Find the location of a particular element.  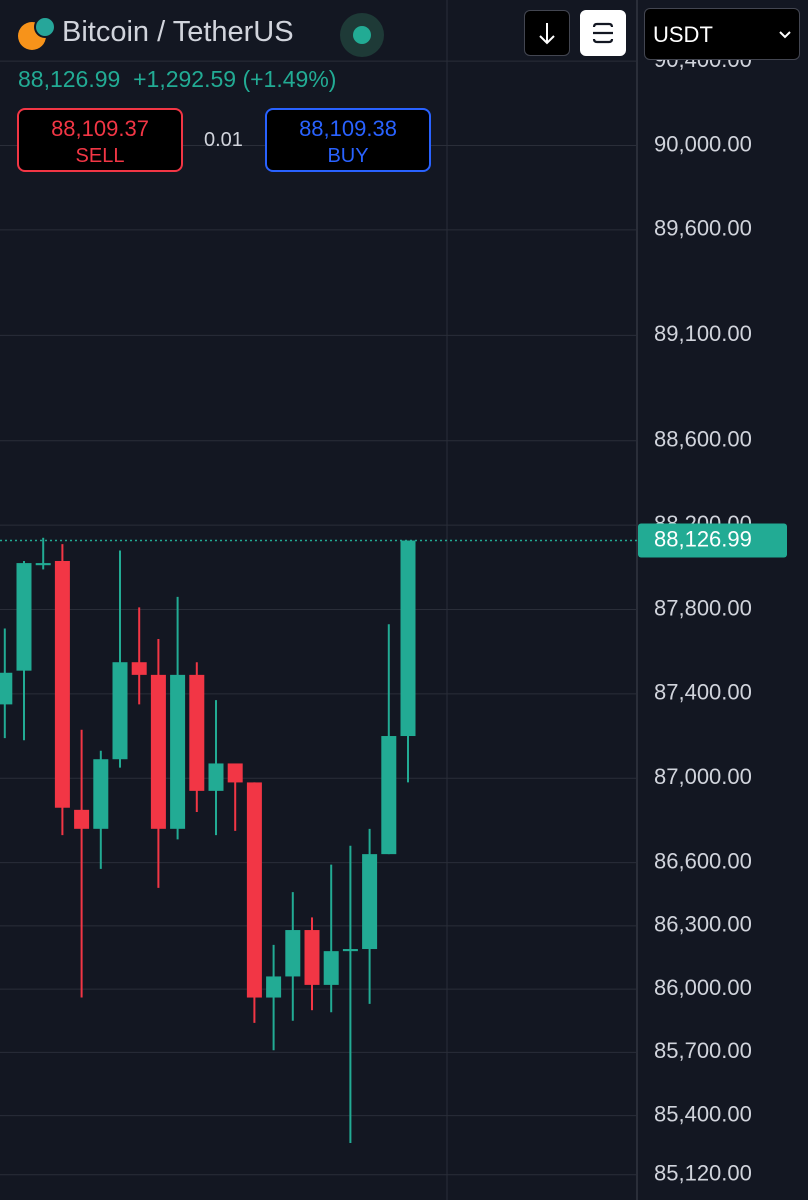

y-tick-label: 87,400.00 is located at coordinates (703, 692).